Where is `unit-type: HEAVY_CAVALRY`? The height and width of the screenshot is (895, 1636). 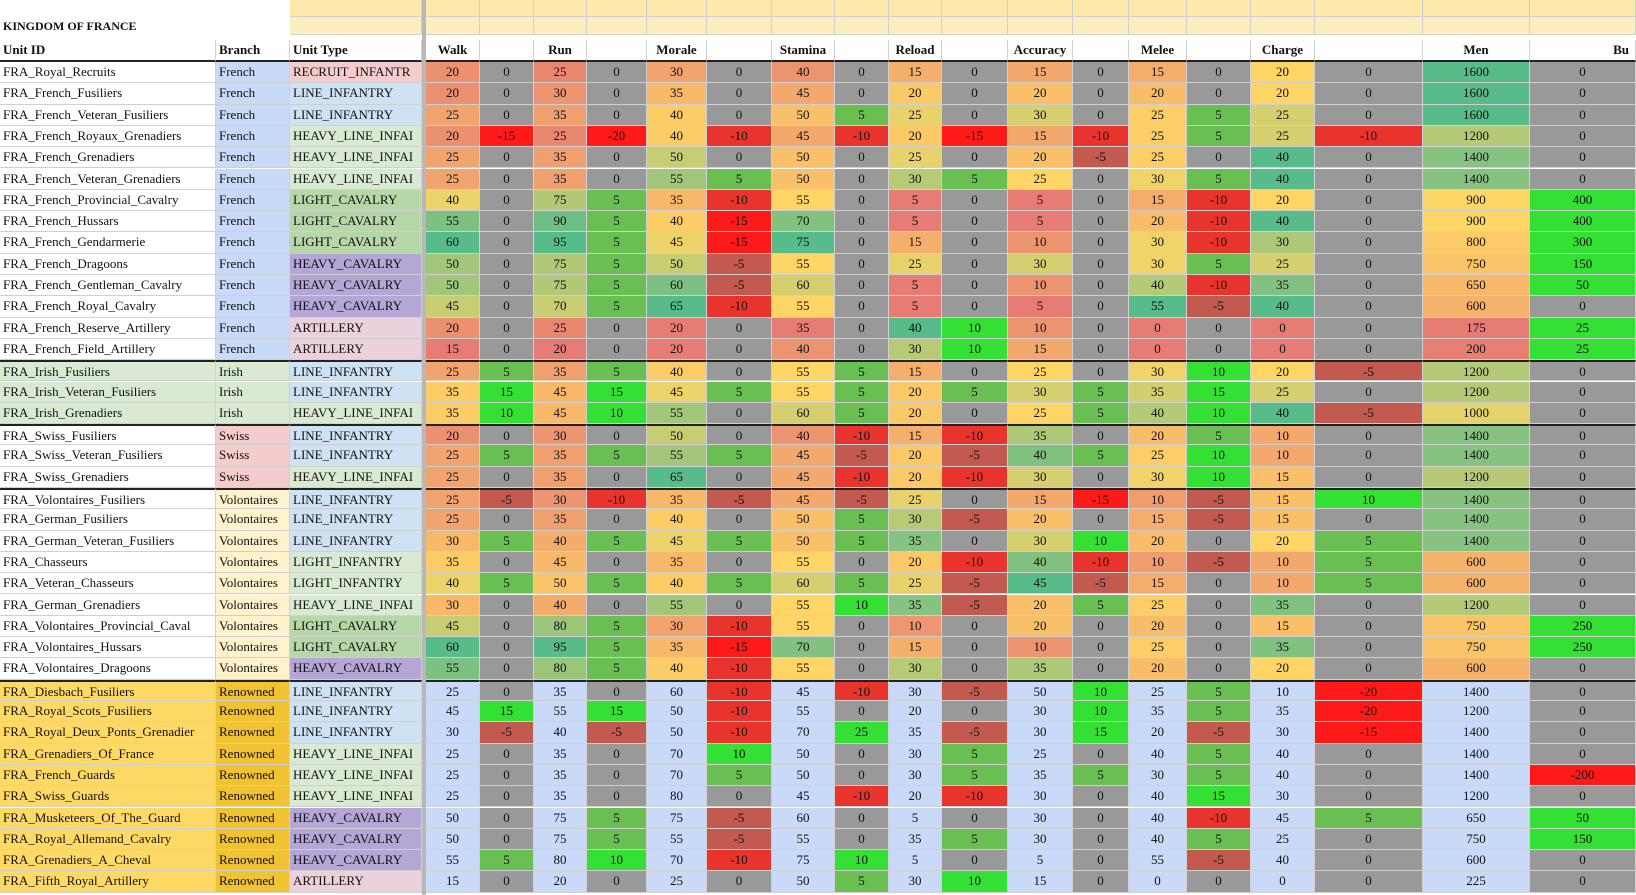 unit-type: HEAVY_CAVALRY is located at coordinates (356, 839).